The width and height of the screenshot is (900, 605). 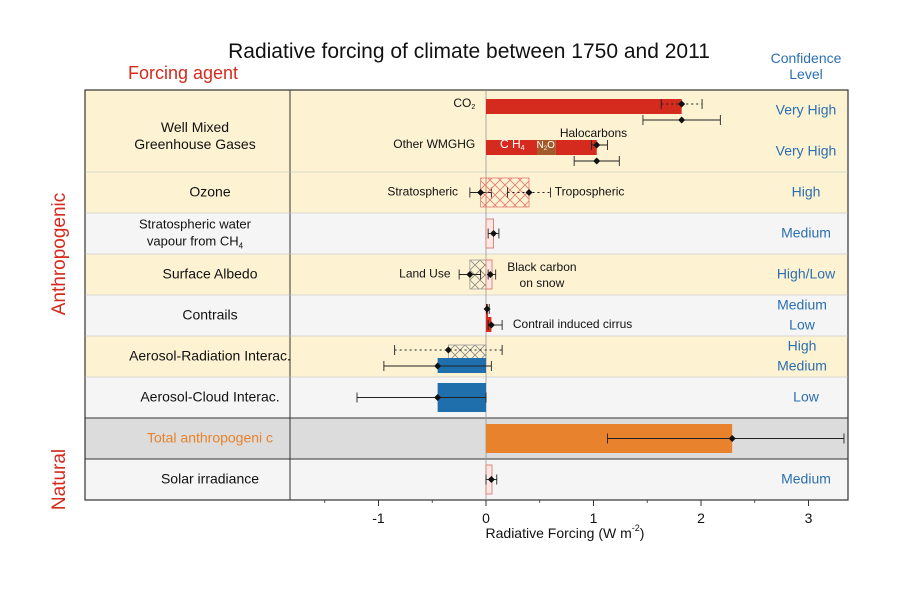 I want to click on x-tick-label: -1, so click(x=378, y=518).